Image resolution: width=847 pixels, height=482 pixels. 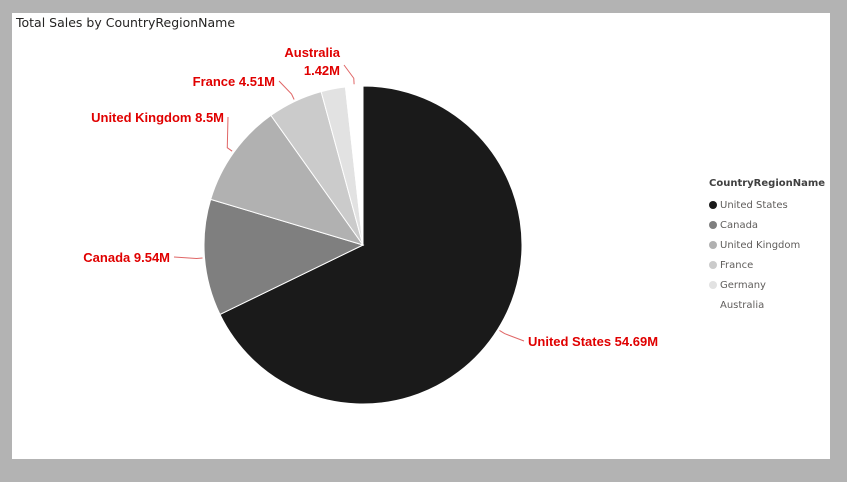 I want to click on legend-item-united-states: United States, so click(x=768, y=205).